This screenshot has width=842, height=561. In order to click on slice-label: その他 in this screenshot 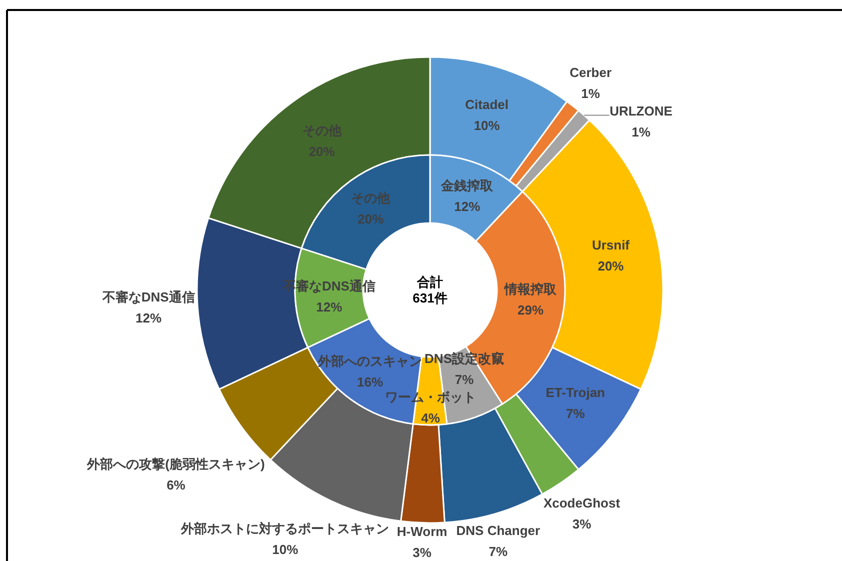, I will do `click(371, 198)`.